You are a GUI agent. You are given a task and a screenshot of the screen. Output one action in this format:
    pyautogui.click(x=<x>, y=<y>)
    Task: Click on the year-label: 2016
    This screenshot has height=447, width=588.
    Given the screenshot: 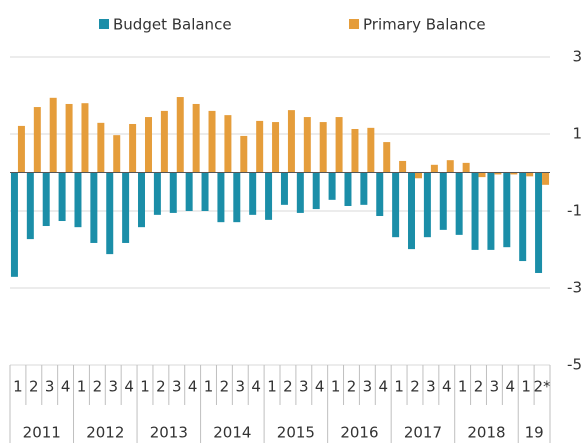 What is the action you would take?
    pyautogui.click(x=359, y=433)
    